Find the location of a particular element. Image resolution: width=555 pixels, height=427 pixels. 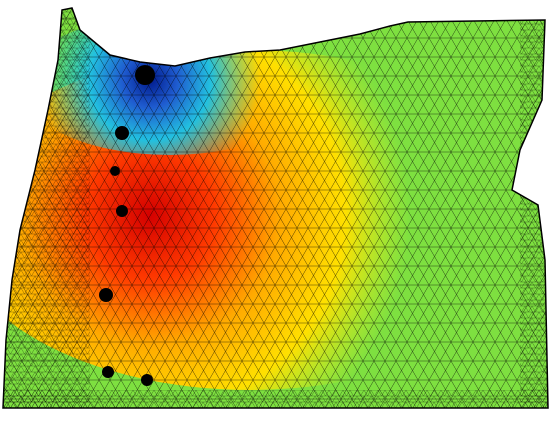

fine-mesh is located at coordinates (46, 208).